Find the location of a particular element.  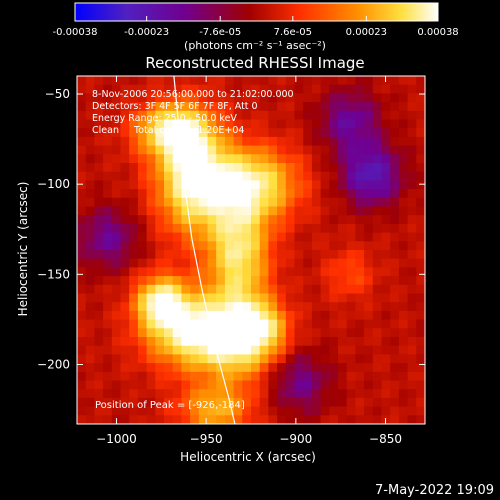

colorbar-unit-label: (photons cm⁻² s⁻¹ asec⁻²) is located at coordinates (255, 45).